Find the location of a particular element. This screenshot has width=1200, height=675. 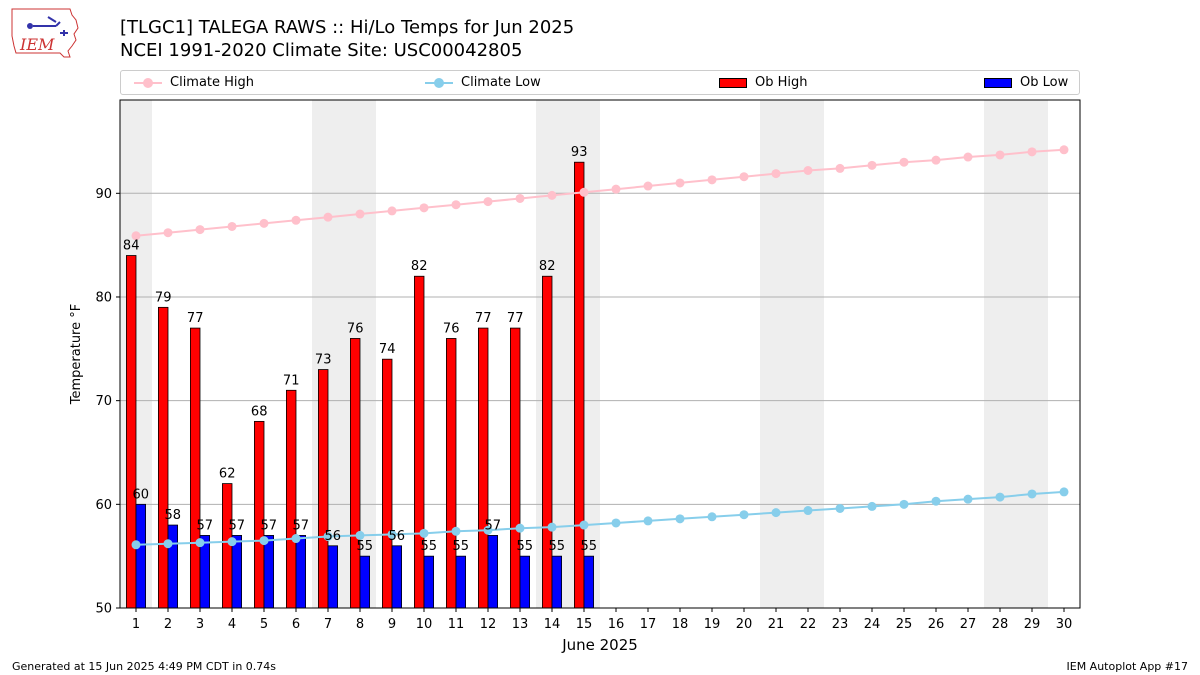

app-credit: IEM Autoplot App #17 is located at coordinates (1127, 666).